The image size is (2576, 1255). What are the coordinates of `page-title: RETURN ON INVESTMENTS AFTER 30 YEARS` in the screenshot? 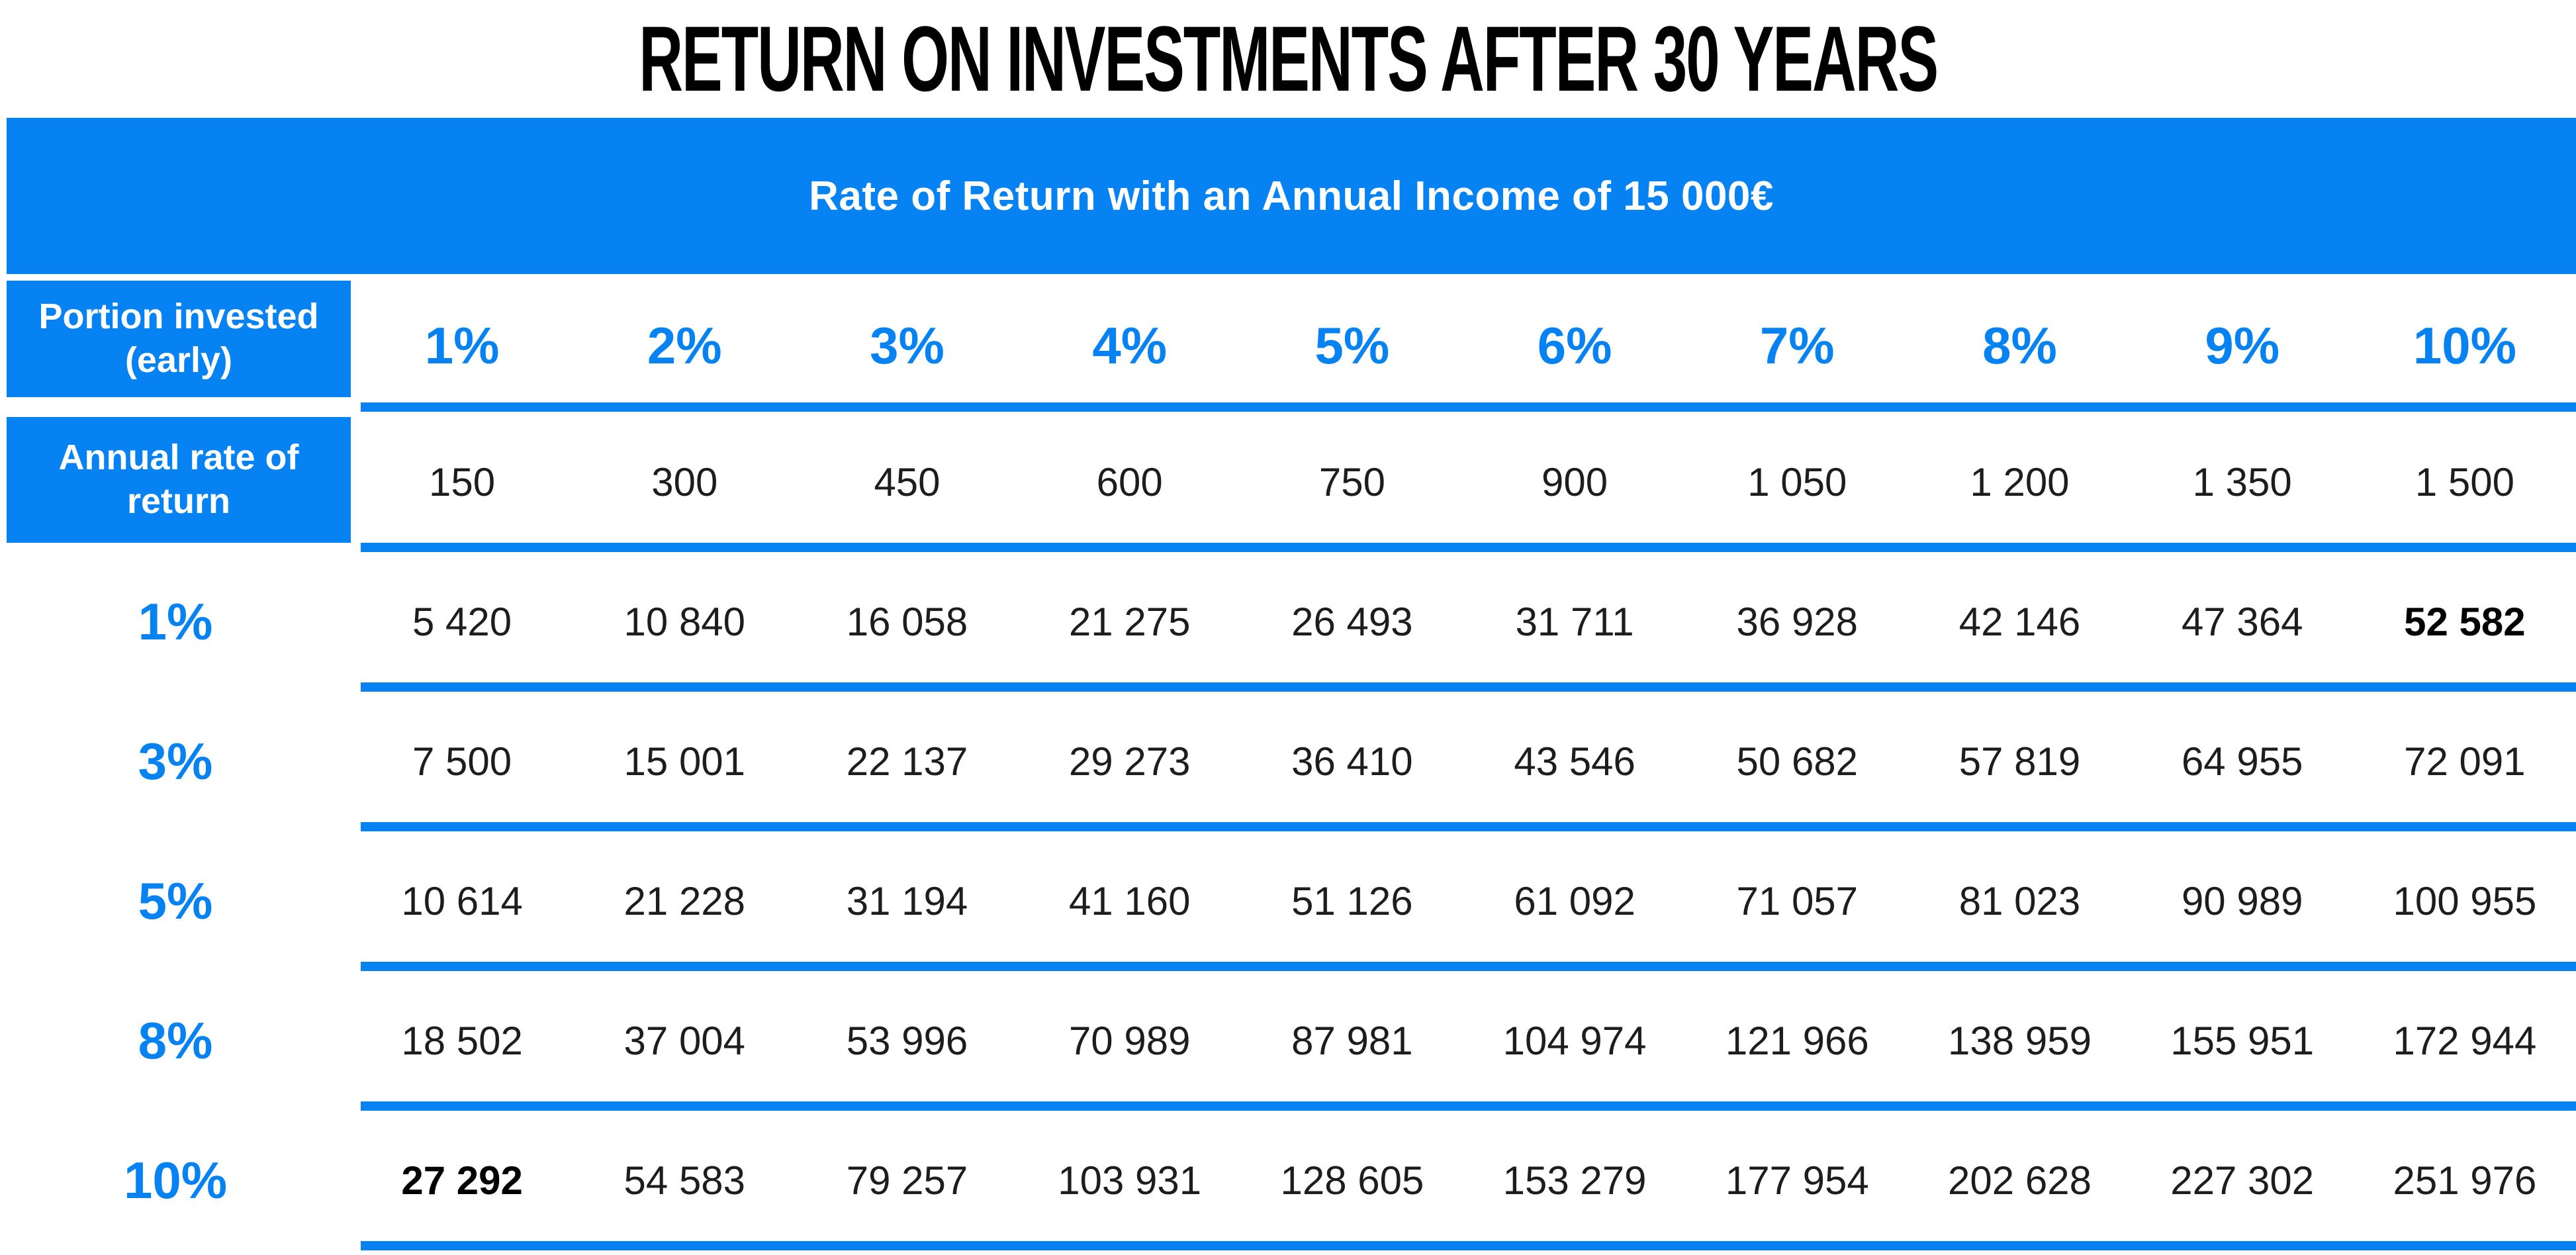 It's located at (1289, 59).